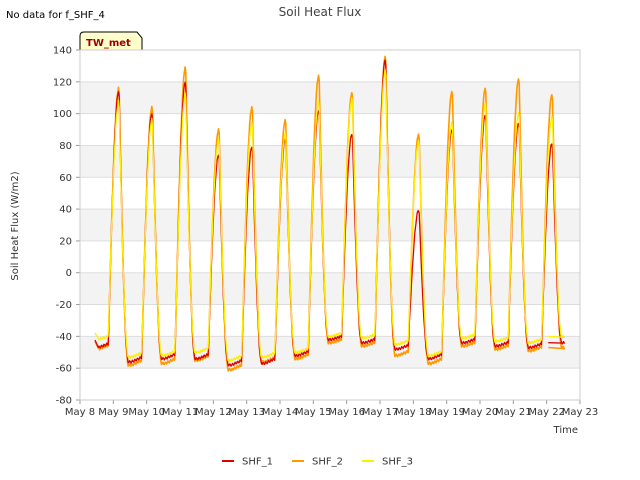 The height and width of the screenshot is (480, 640). Describe the element at coordinates (413, 412) in the screenshot. I see `x-tick-label: May 18` at that location.